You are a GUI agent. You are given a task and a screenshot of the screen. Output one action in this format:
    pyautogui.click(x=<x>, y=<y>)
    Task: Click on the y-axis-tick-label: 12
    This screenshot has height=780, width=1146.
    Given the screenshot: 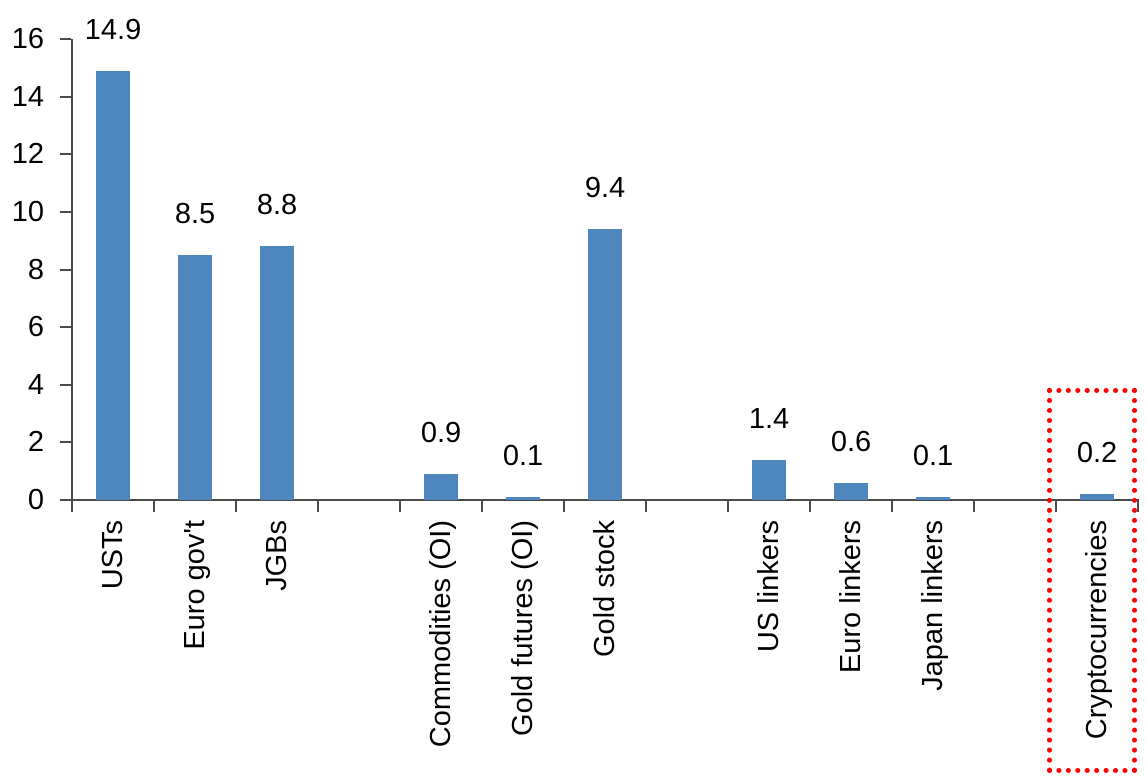 What is the action you would take?
    pyautogui.click(x=27, y=154)
    